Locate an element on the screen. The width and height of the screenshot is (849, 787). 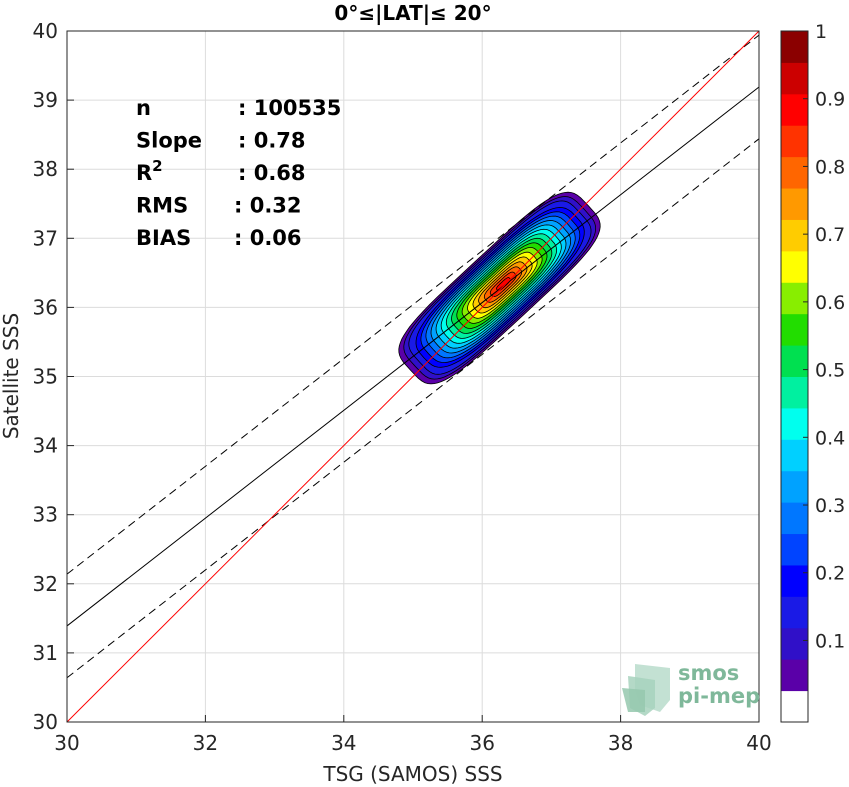
x-tick-label: 40 is located at coordinates (758, 743).